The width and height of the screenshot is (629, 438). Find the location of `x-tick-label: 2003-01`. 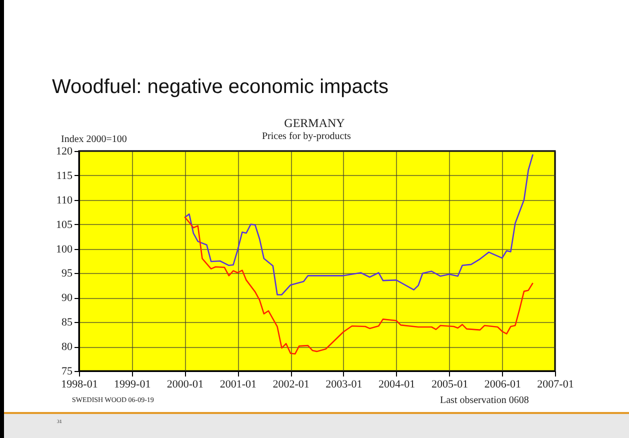

x-tick-label: 2003-01 is located at coordinates (344, 384).